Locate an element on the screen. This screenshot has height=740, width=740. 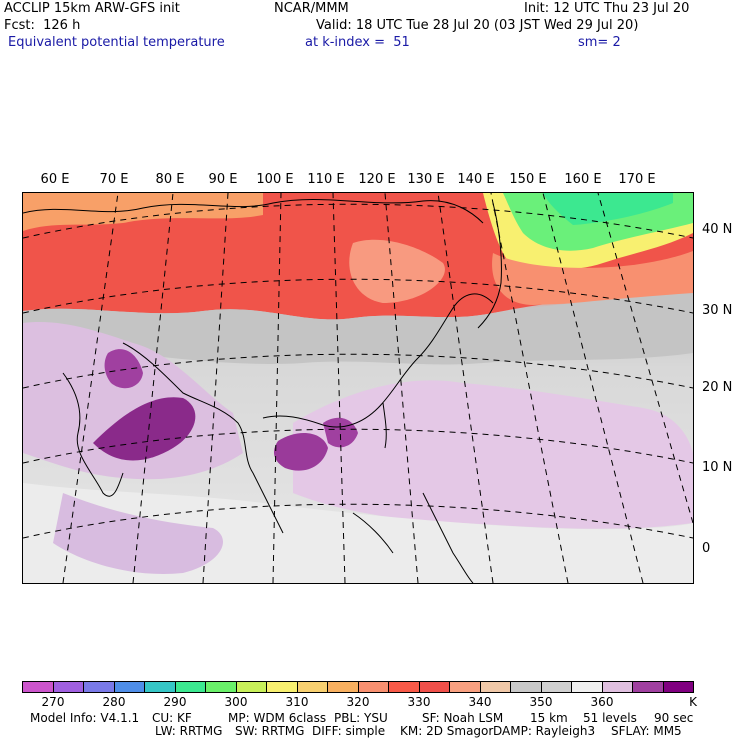
lon-label: 60 E is located at coordinates (55, 179).